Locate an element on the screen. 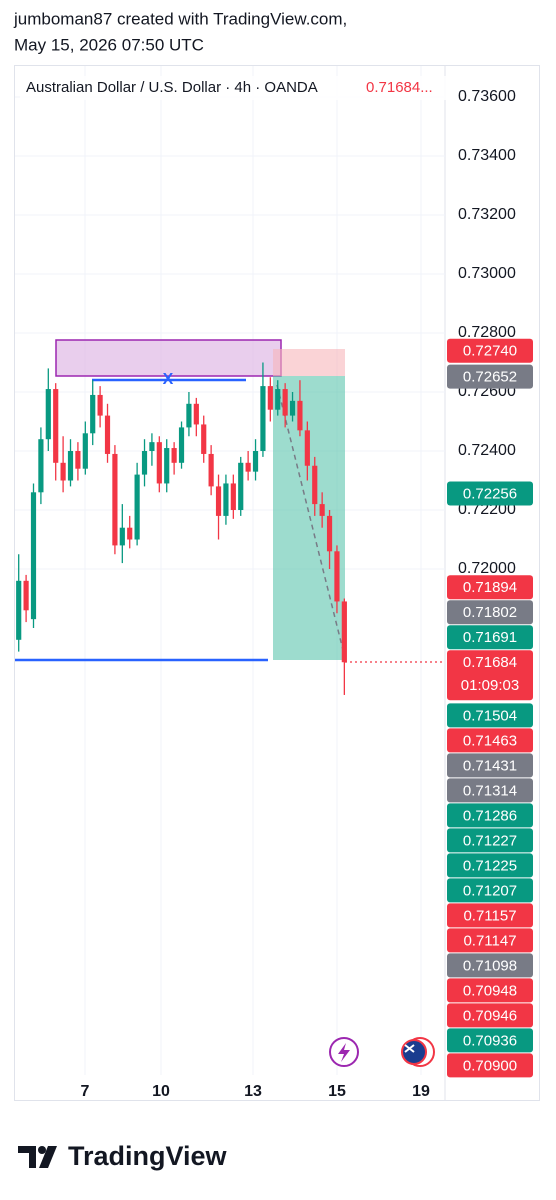  target-zone is located at coordinates (309, 518).